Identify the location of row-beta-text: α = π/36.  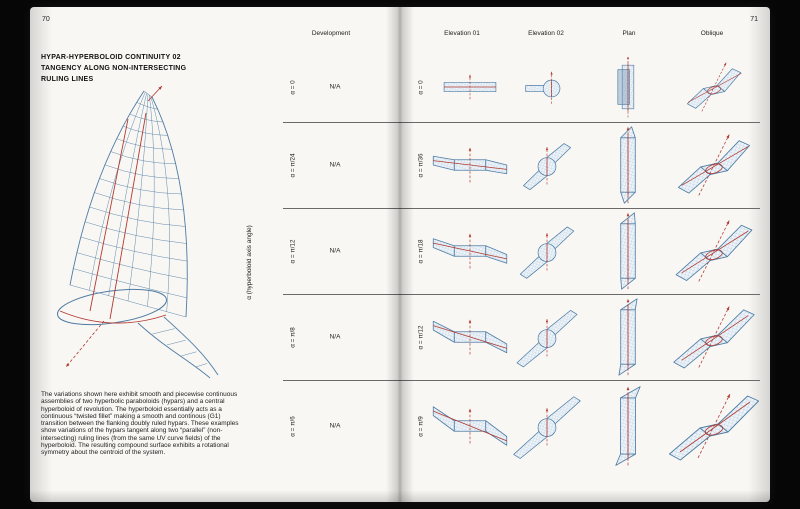
(421, 165).